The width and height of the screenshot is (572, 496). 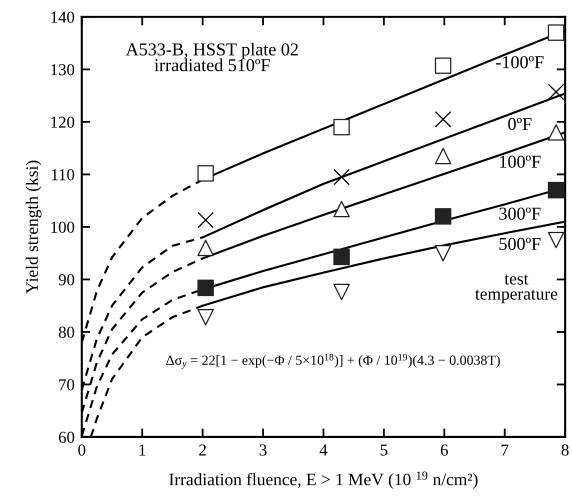 What do you see at coordinates (62, 17) in the screenshot?
I see `y-tick-label: 140` at bounding box center [62, 17].